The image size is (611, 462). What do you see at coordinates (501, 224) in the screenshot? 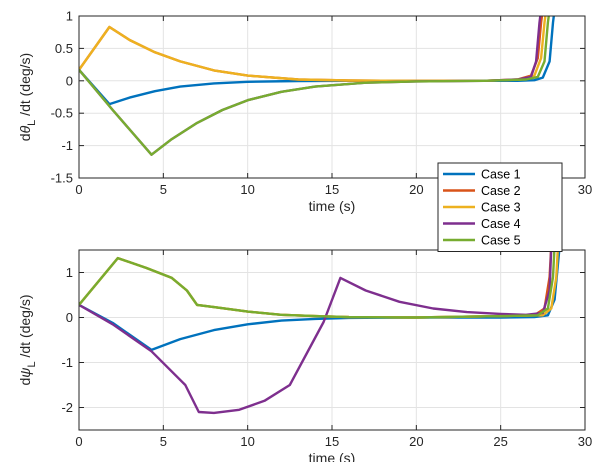
I see `legend-label-case-4: Case 4` at bounding box center [501, 224].